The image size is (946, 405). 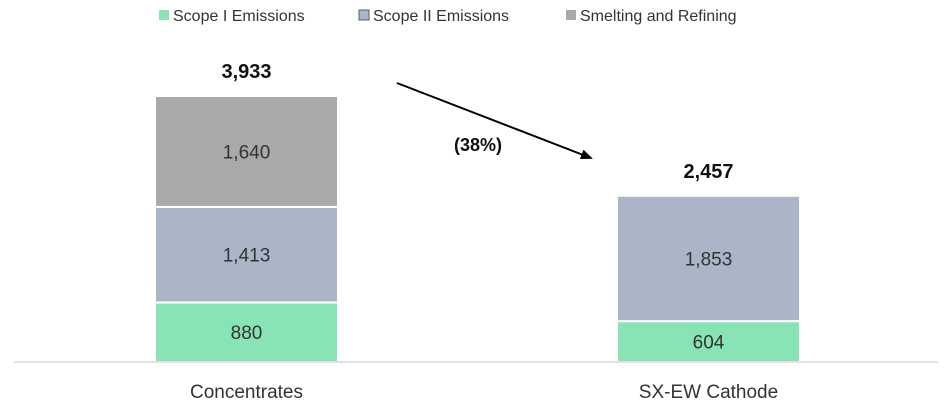 I want to click on segment-value-label: 880, so click(x=247, y=333).